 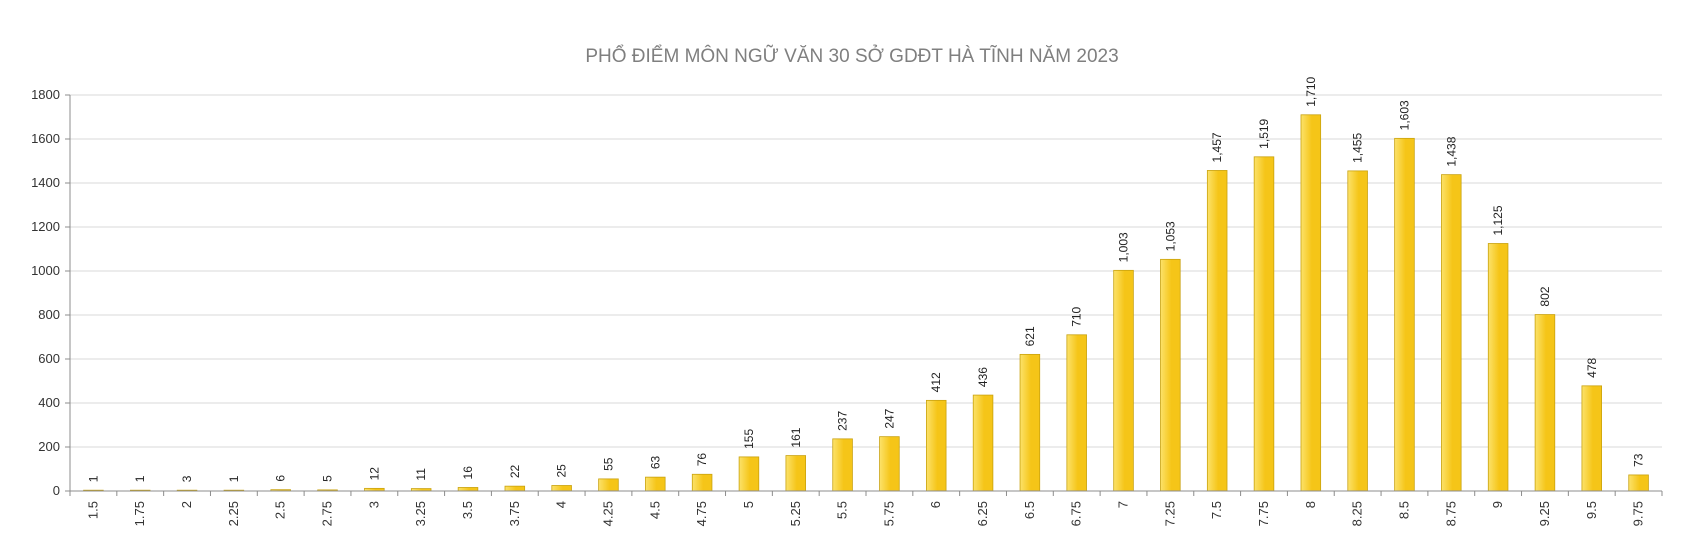 I want to click on y-tick-label: 0, so click(x=56, y=490).